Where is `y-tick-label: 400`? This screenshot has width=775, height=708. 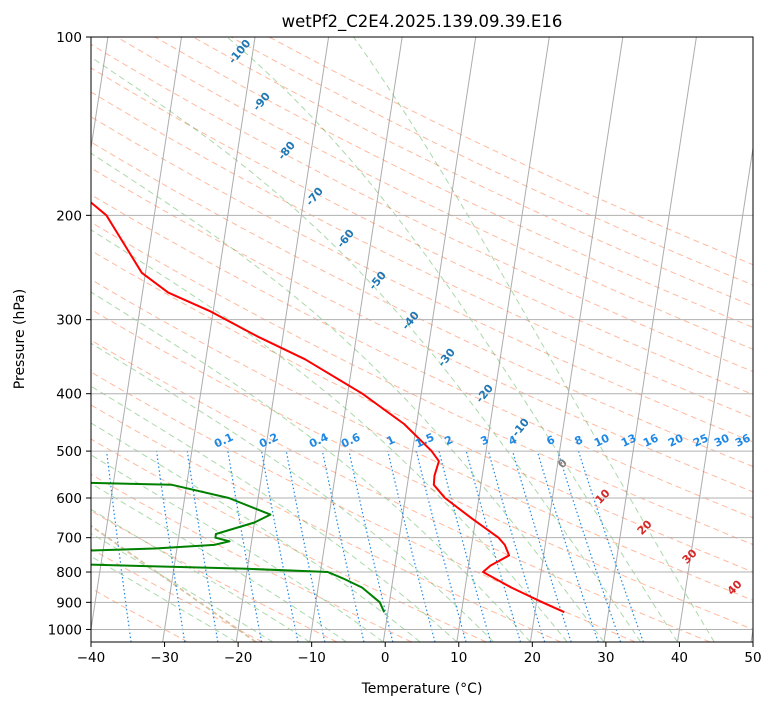
y-tick-label: 400 is located at coordinates (69, 395).